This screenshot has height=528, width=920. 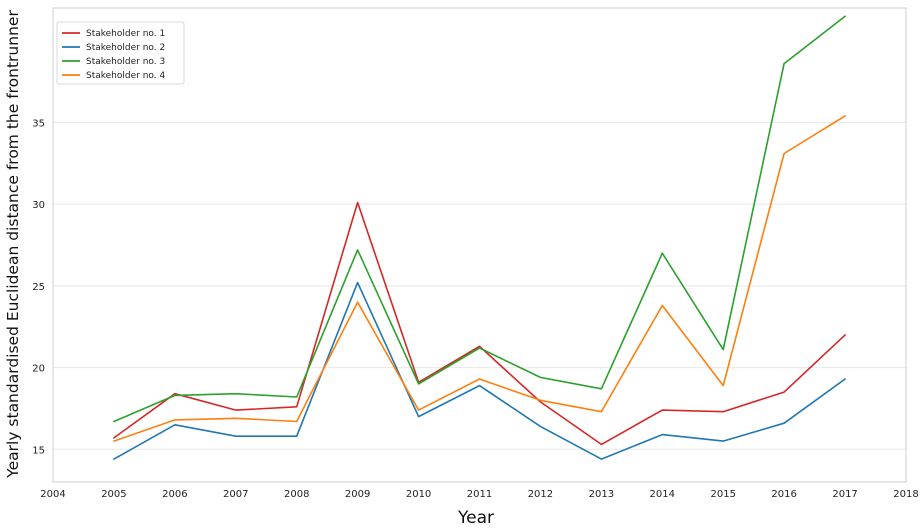 What do you see at coordinates (662, 494) in the screenshot?
I see `x-tick-label-2014: 2014` at bounding box center [662, 494].